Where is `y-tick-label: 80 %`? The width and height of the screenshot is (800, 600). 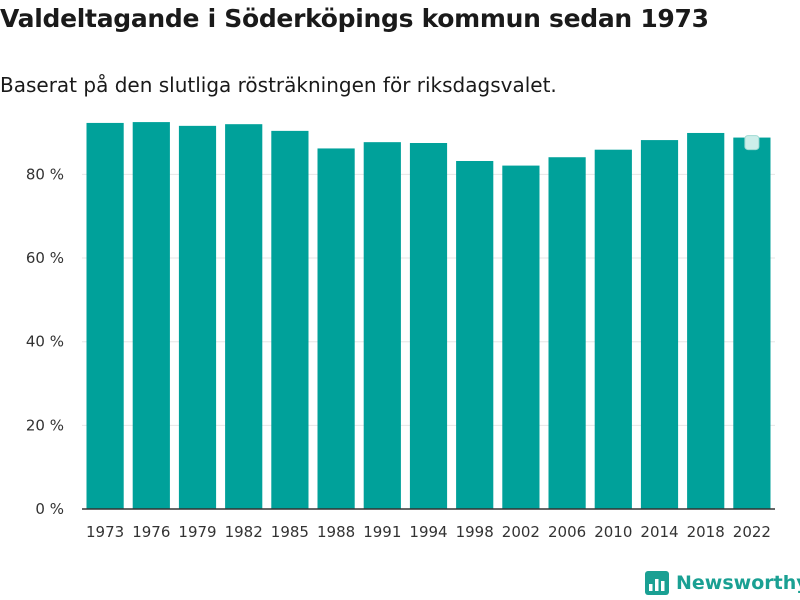 y-tick-label: 80 % is located at coordinates (45, 174).